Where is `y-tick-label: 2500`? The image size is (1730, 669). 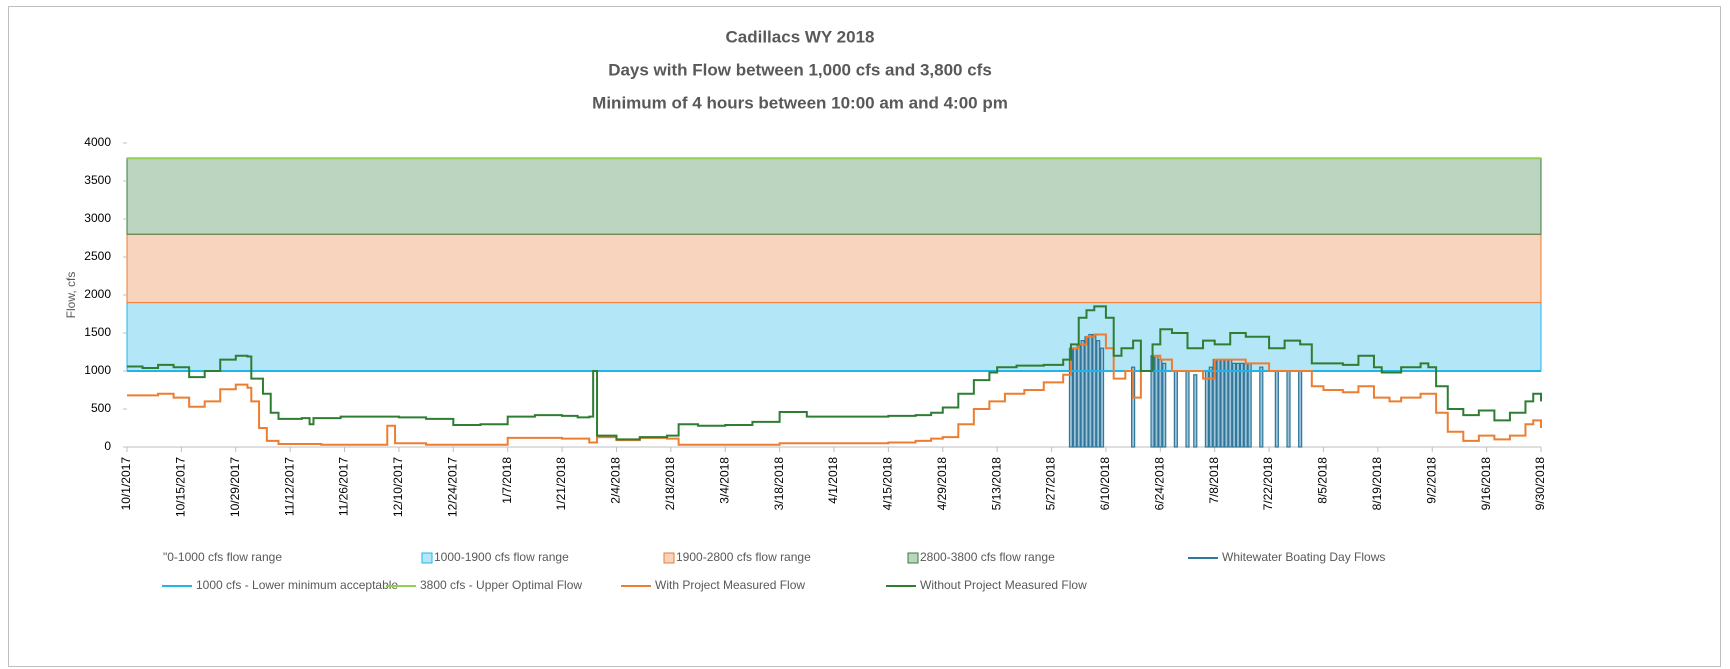 y-tick-label: 2500 is located at coordinates (97, 256).